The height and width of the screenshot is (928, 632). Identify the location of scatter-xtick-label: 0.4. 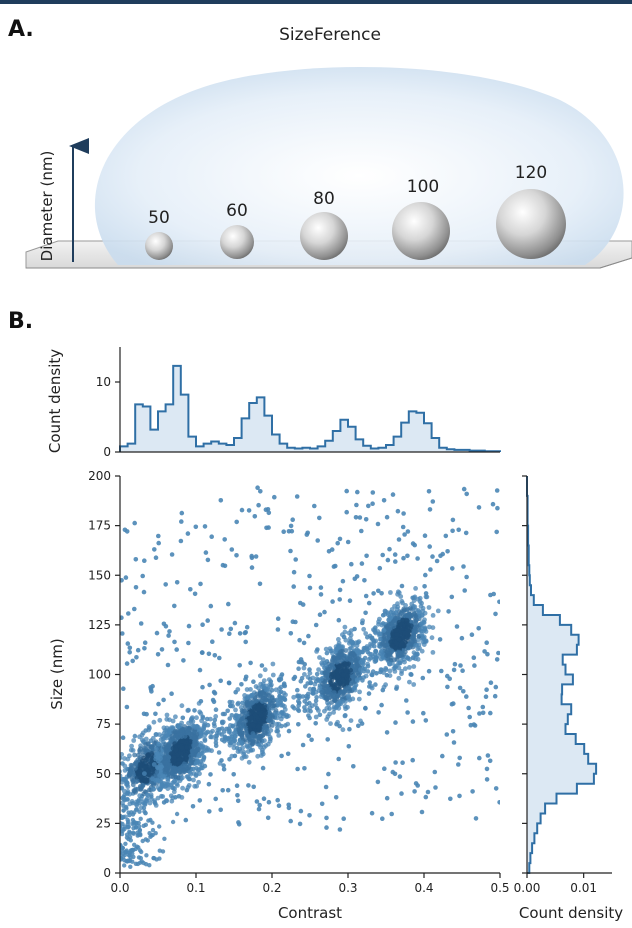
(423, 888).